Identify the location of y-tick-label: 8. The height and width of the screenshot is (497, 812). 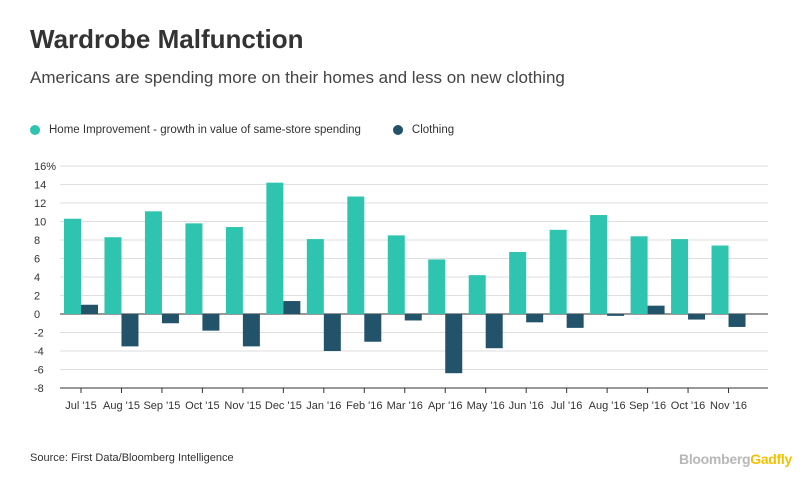
(37, 241).